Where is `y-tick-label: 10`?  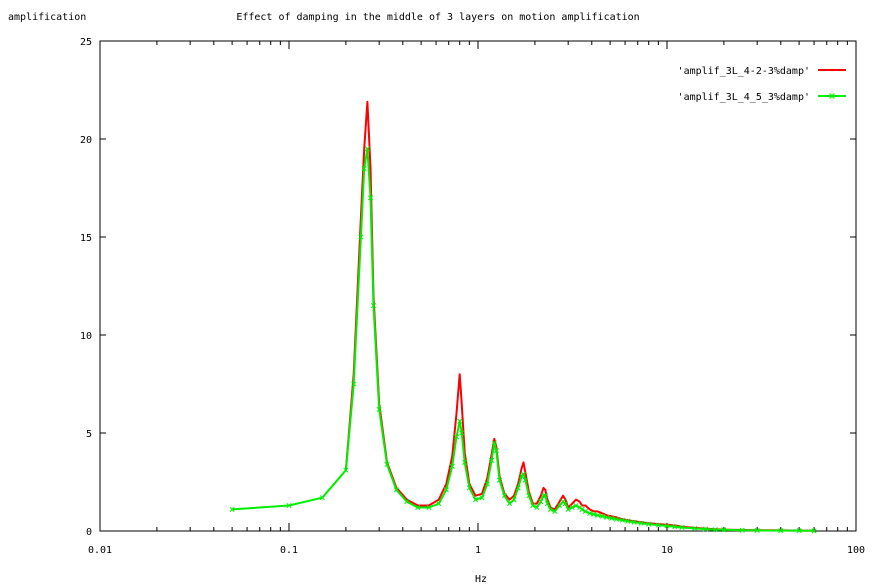
y-tick-label: 10 is located at coordinates (86, 336).